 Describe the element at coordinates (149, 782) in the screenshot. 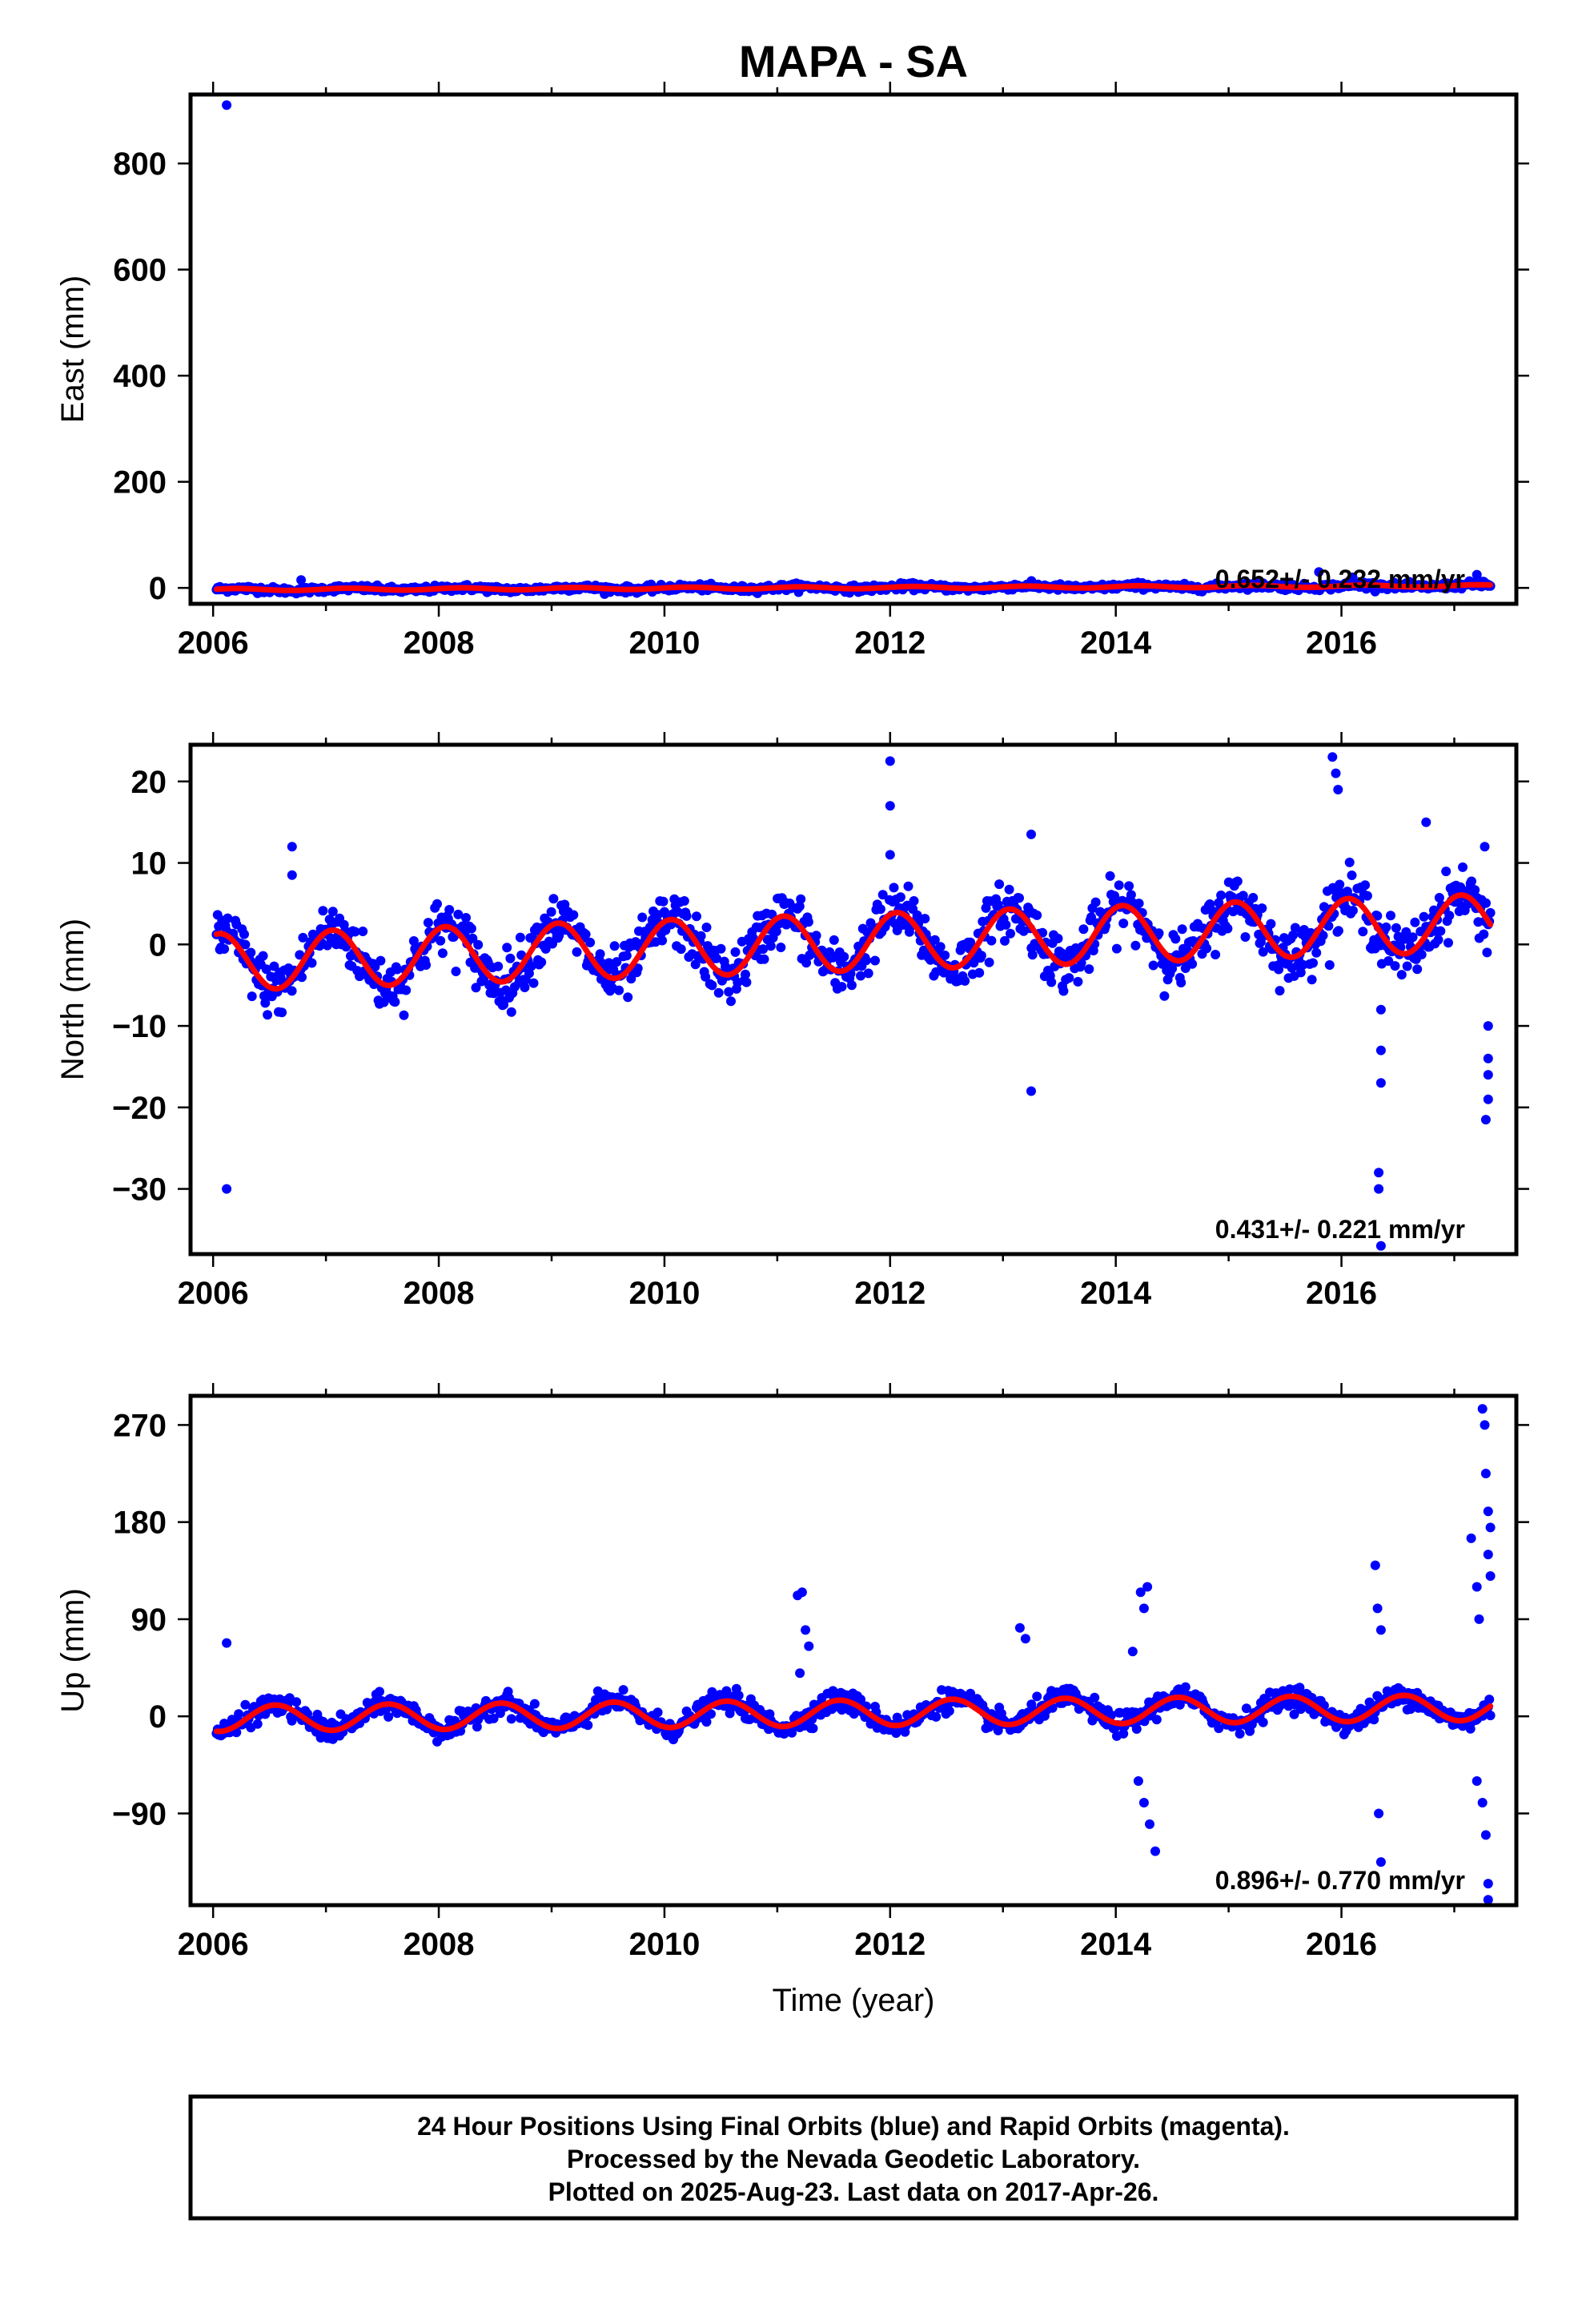

I see `y-tick-label: 20` at that location.